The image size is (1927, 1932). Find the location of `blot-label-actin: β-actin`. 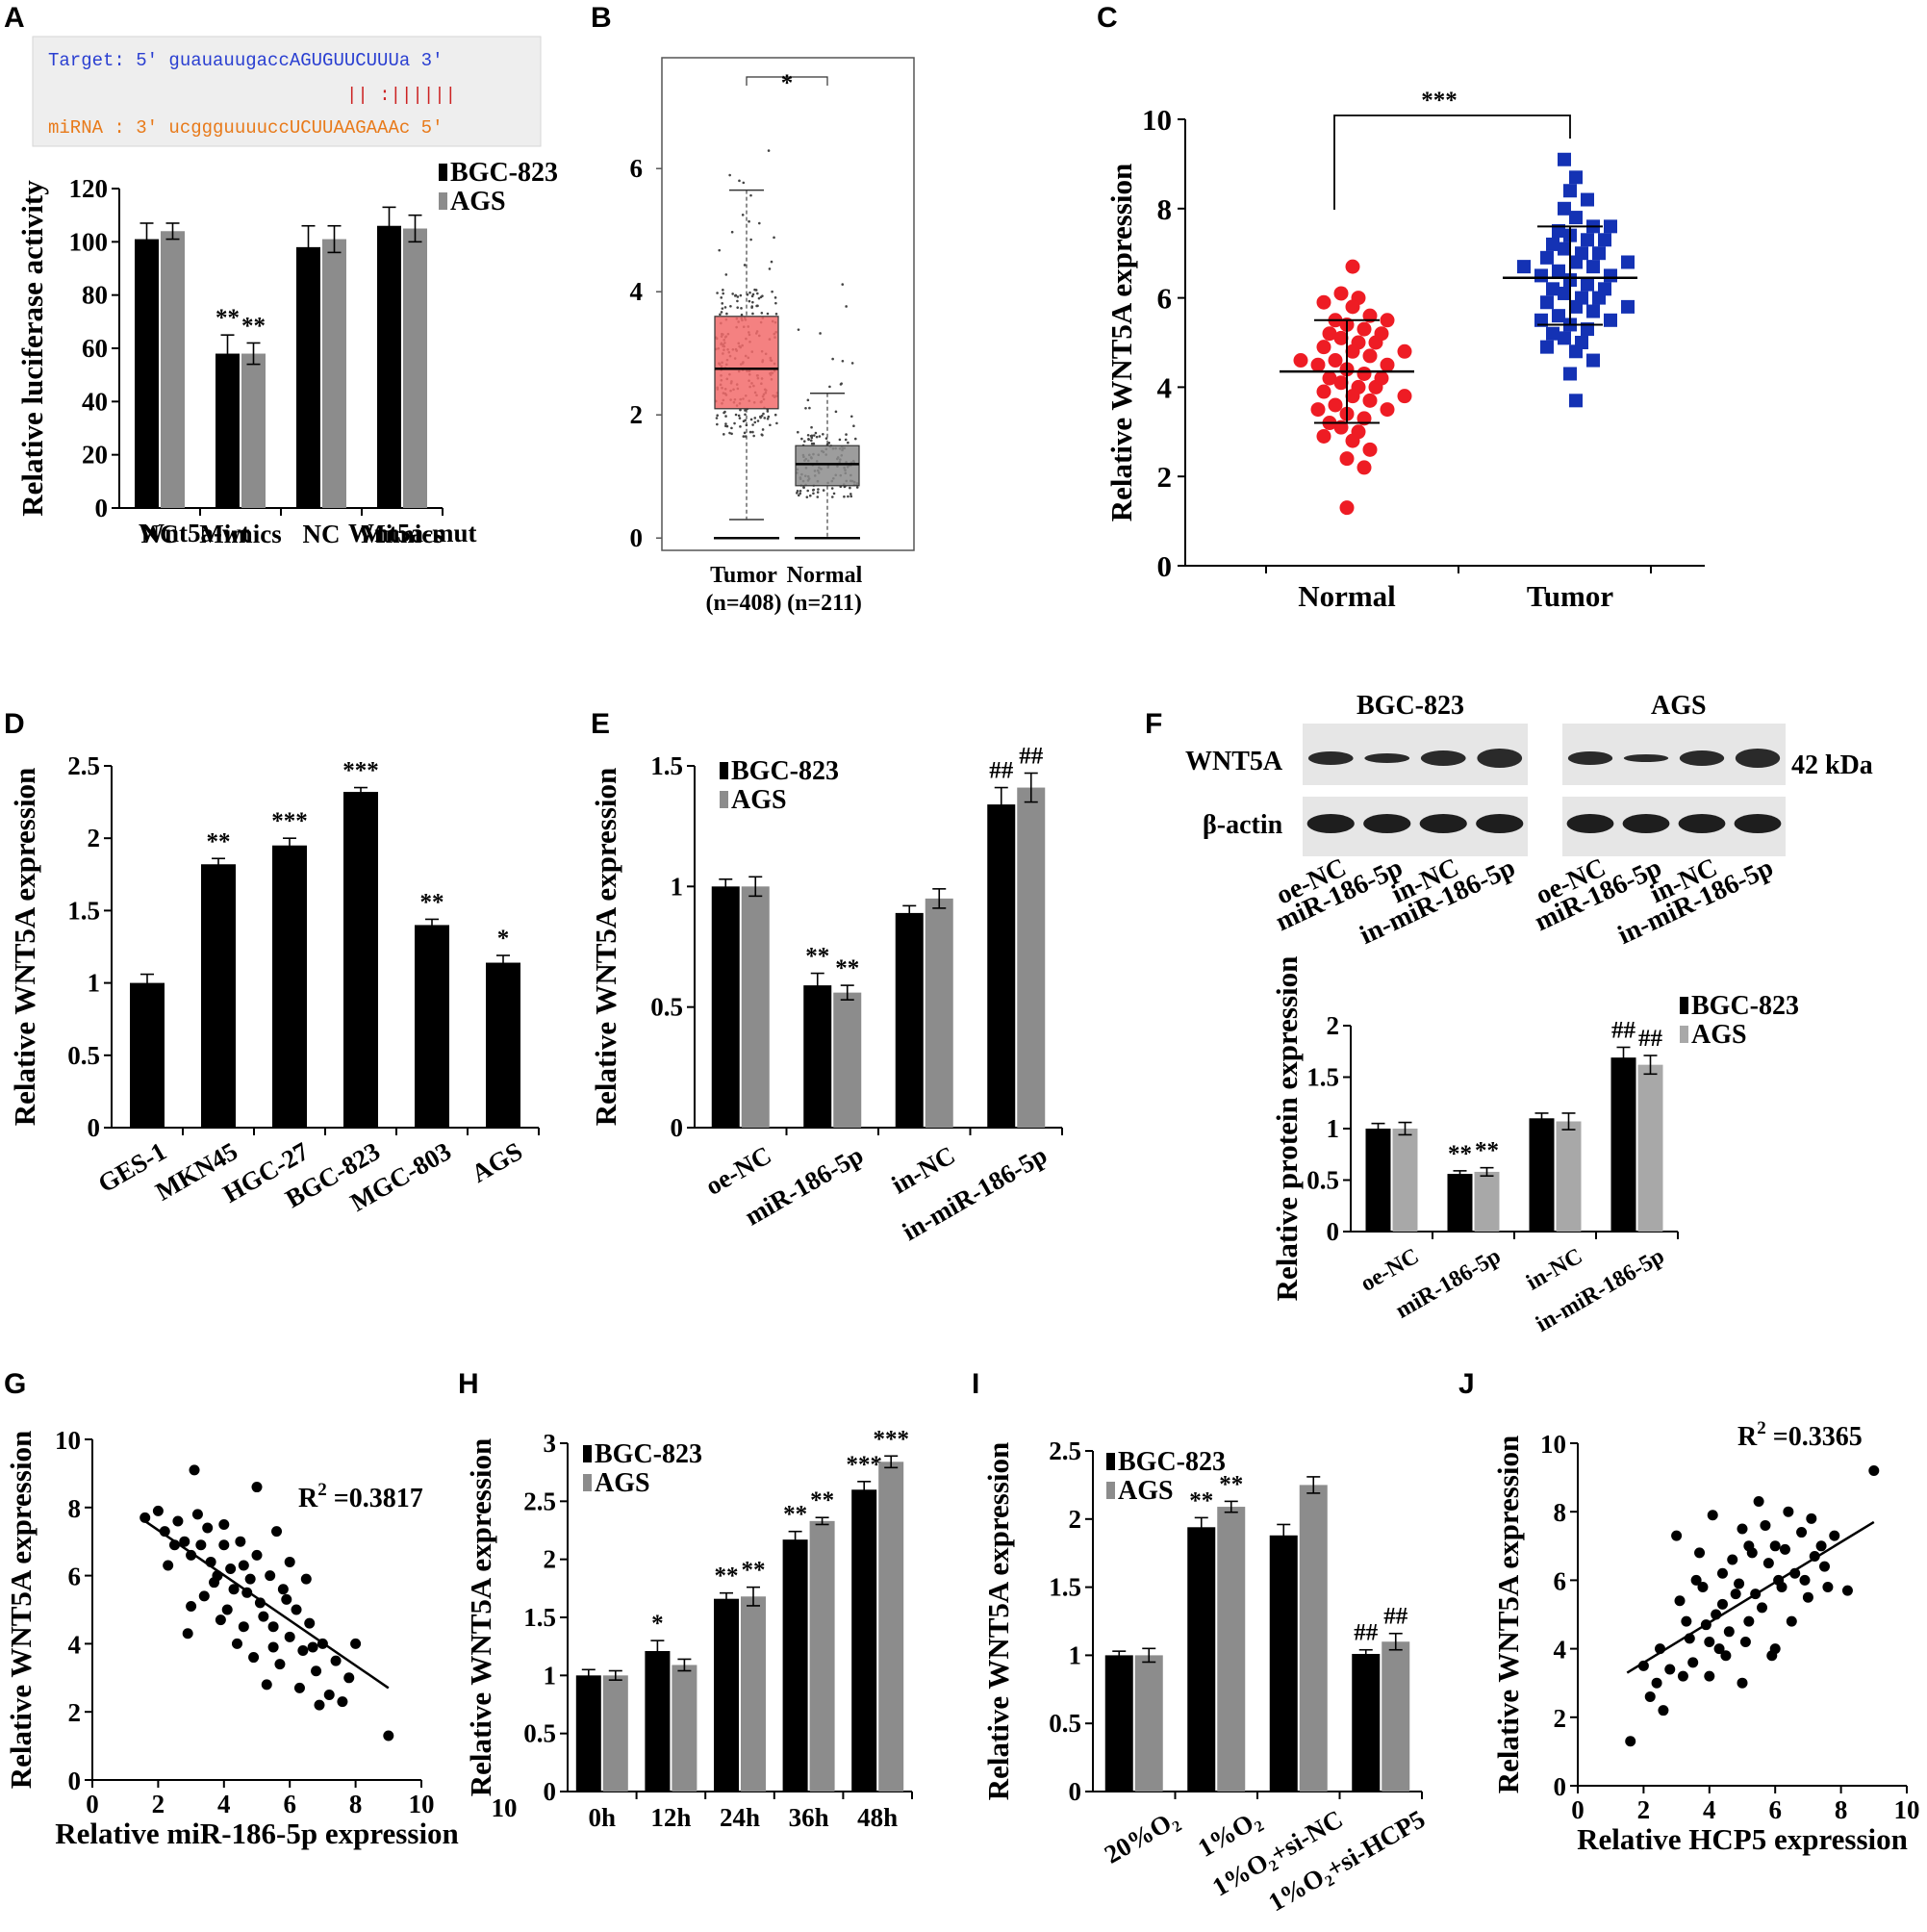

blot-label-actin: β-actin is located at coordinates (1243, 825).